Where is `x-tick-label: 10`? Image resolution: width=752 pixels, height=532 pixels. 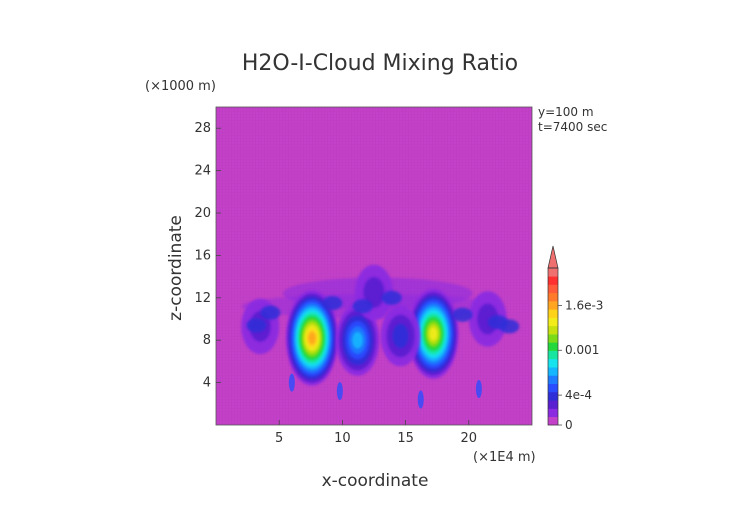 x-tick-label: 10 is located at coordinates (342, 438).